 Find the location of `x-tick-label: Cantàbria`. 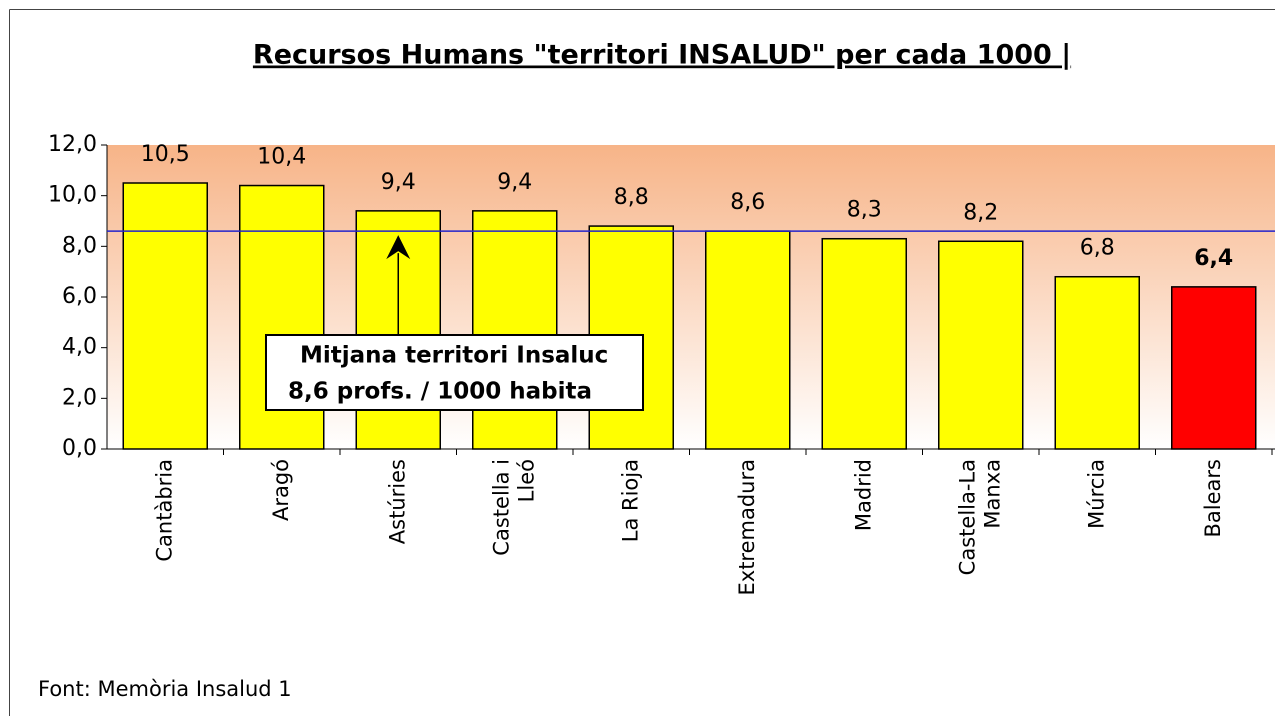

x-tick-label: Cantàbria is located at coordinates (164, 510).